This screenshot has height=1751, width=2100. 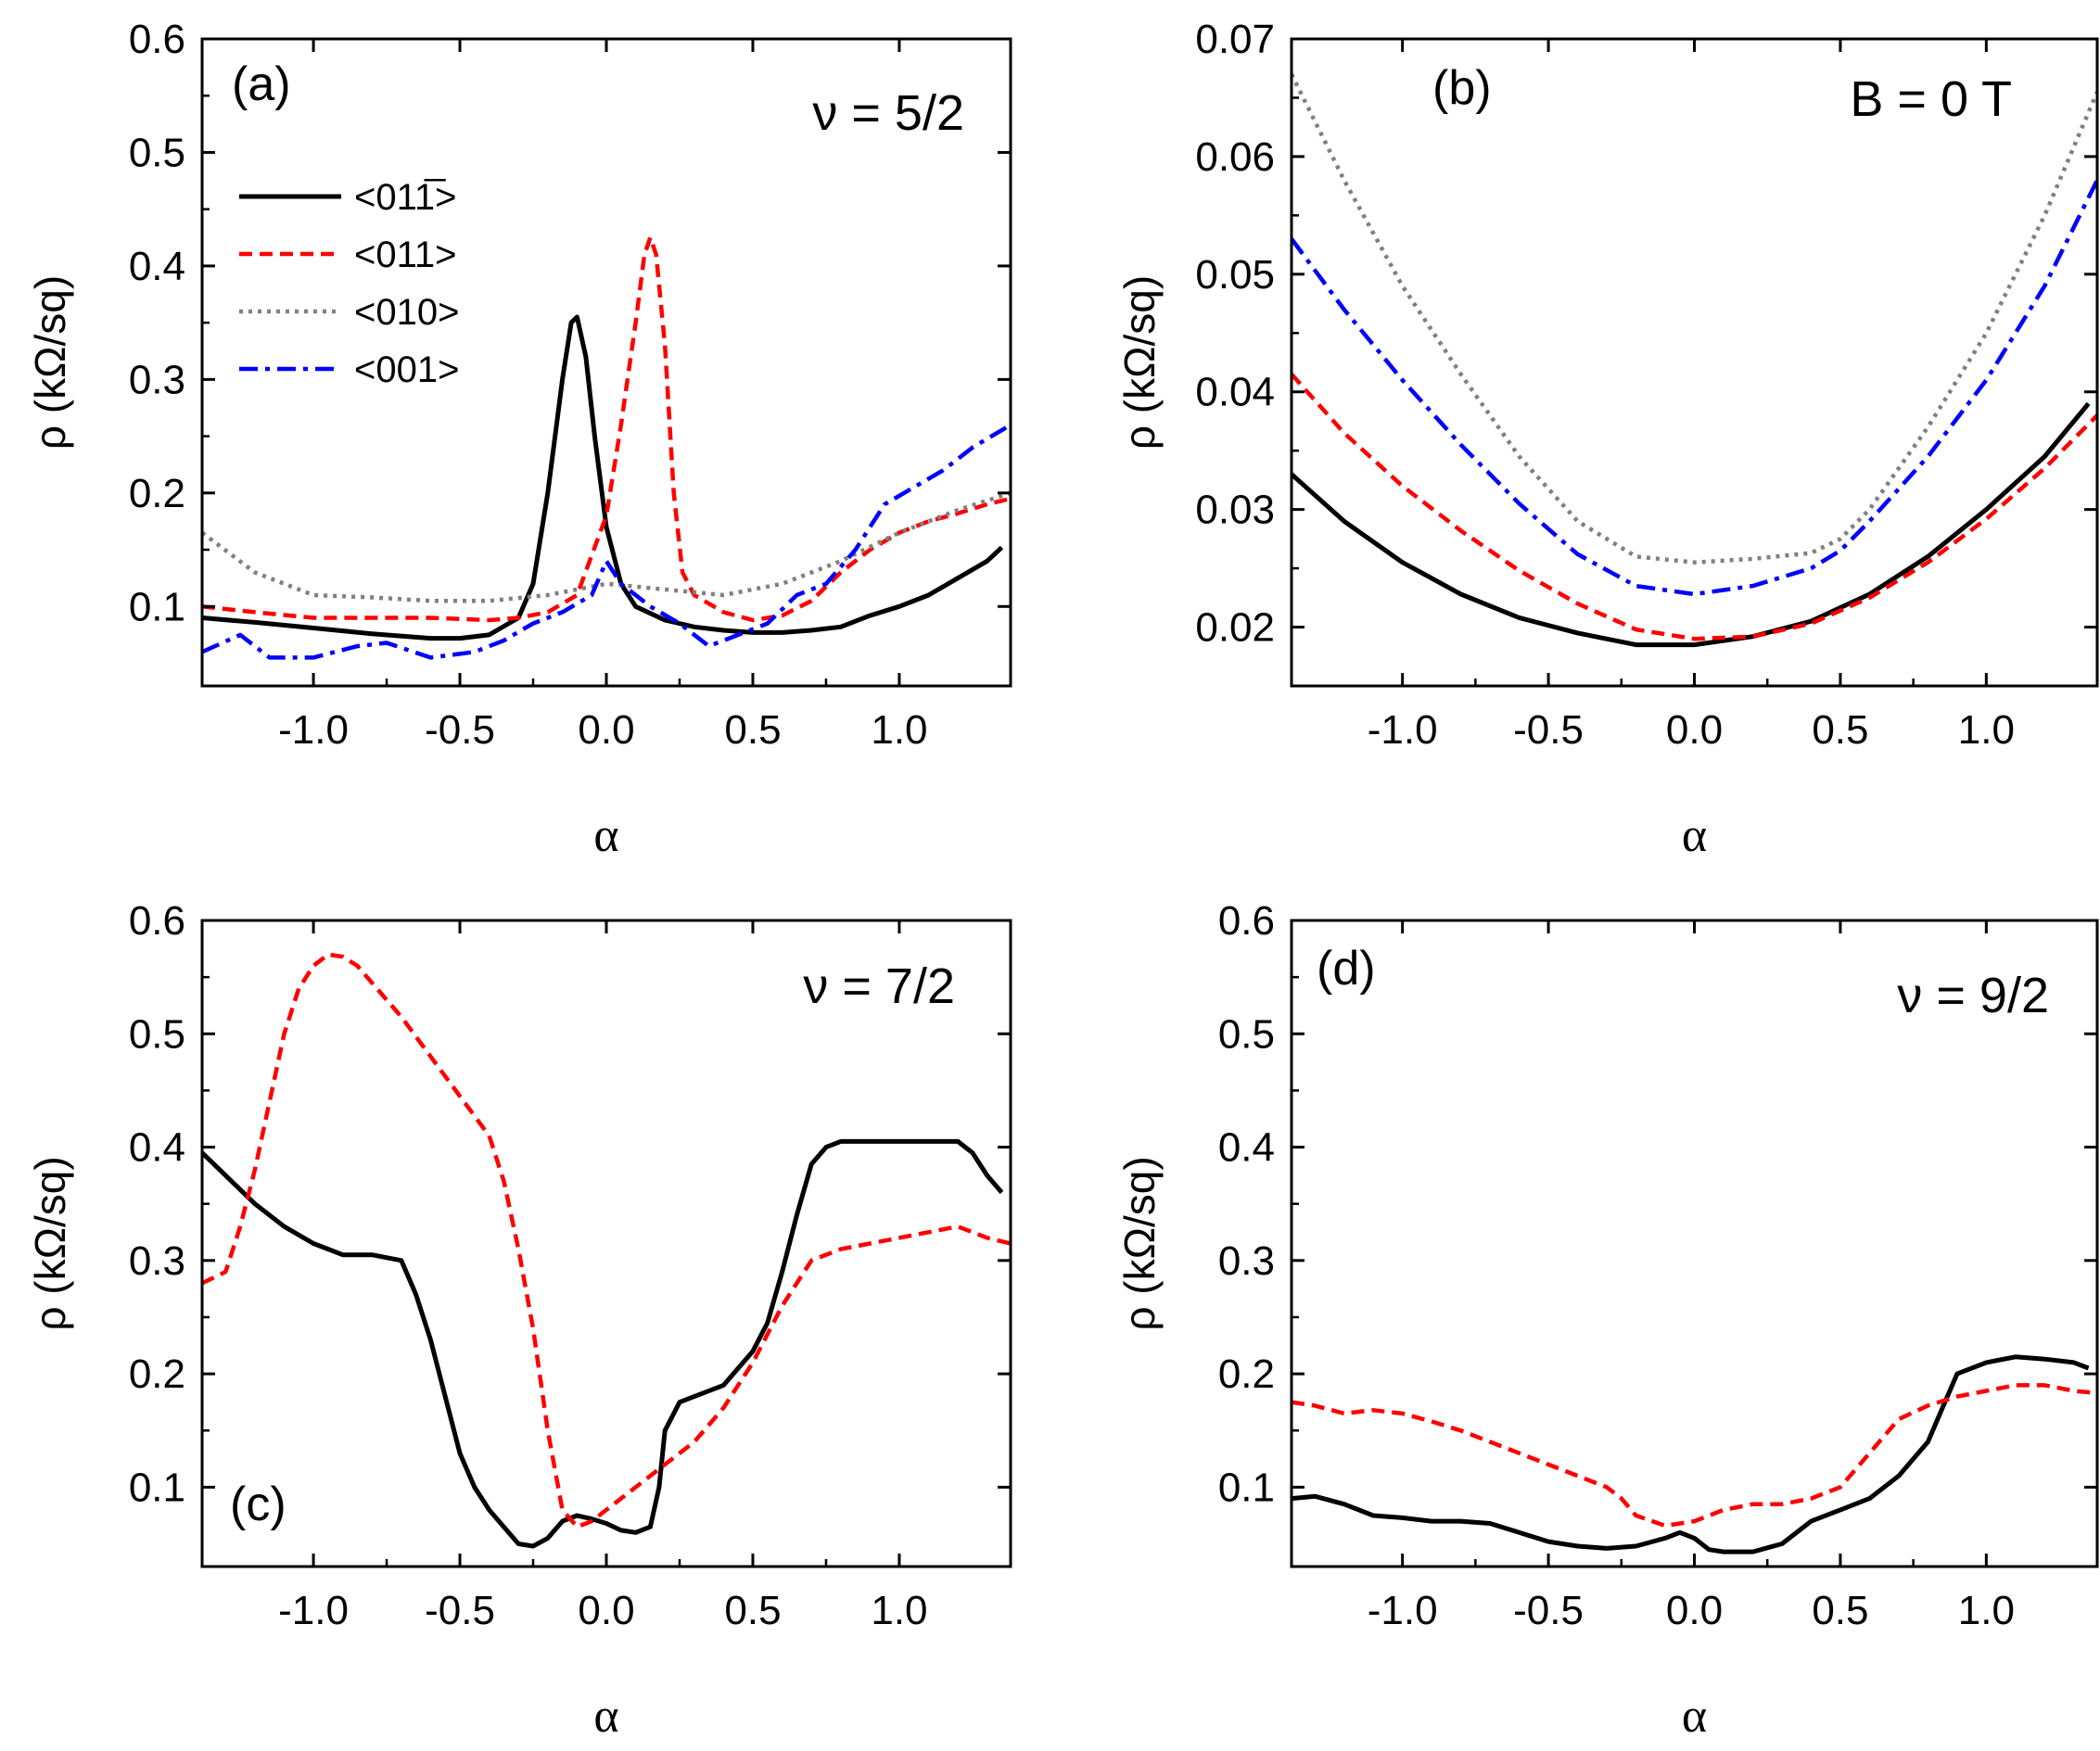 I want to click on panel-a-ytick-label: 0.4, so click(x=157, y=266).